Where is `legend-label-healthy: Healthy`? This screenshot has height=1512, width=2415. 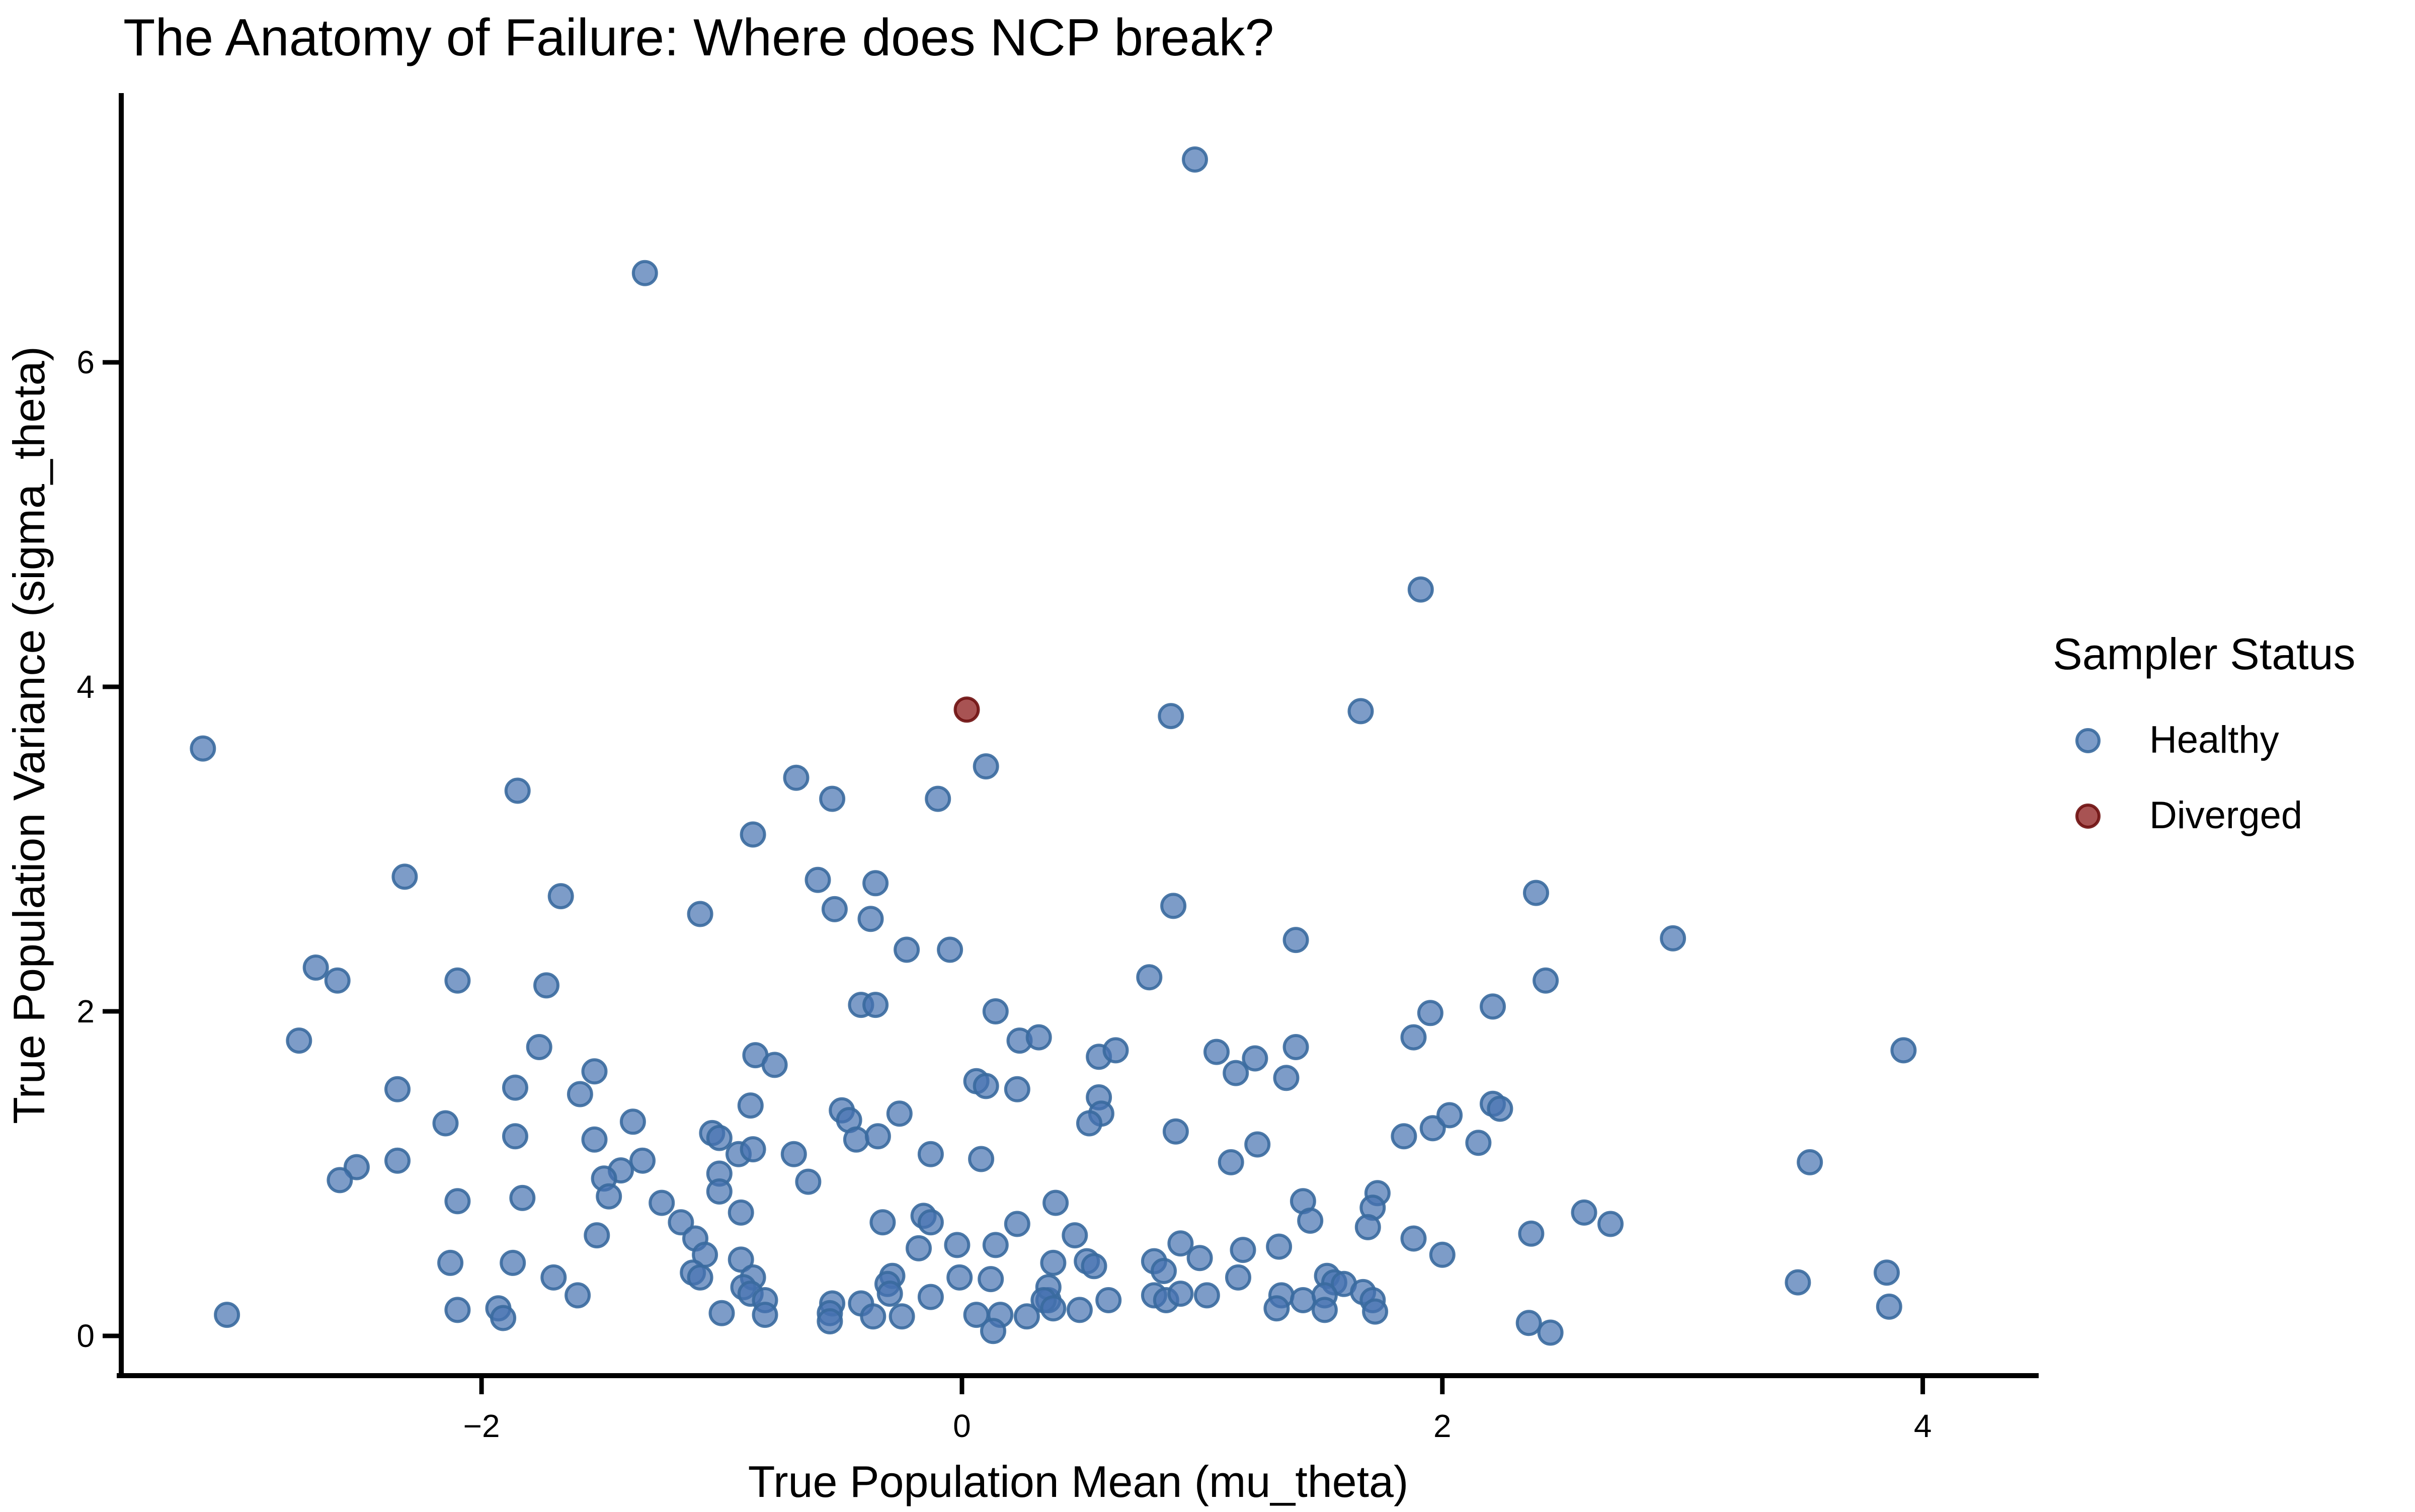
legend-label-healthy: Healthy is located at coordinates (2214, 740).